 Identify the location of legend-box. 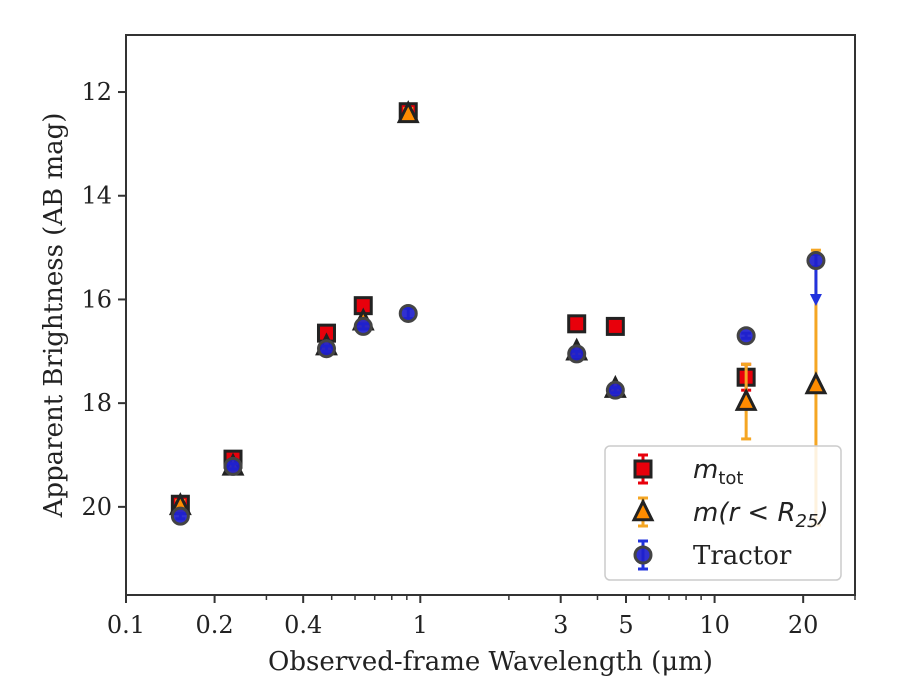
(723, 513).